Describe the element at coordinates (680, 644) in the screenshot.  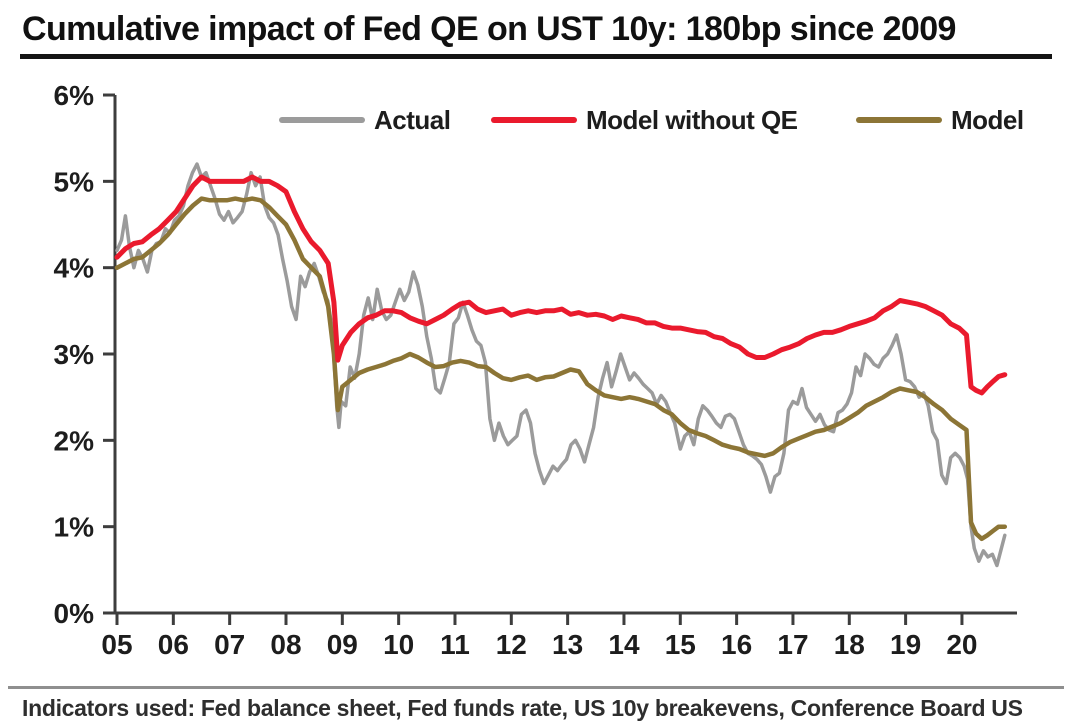
I see `x-tick-label: 15` at that location.